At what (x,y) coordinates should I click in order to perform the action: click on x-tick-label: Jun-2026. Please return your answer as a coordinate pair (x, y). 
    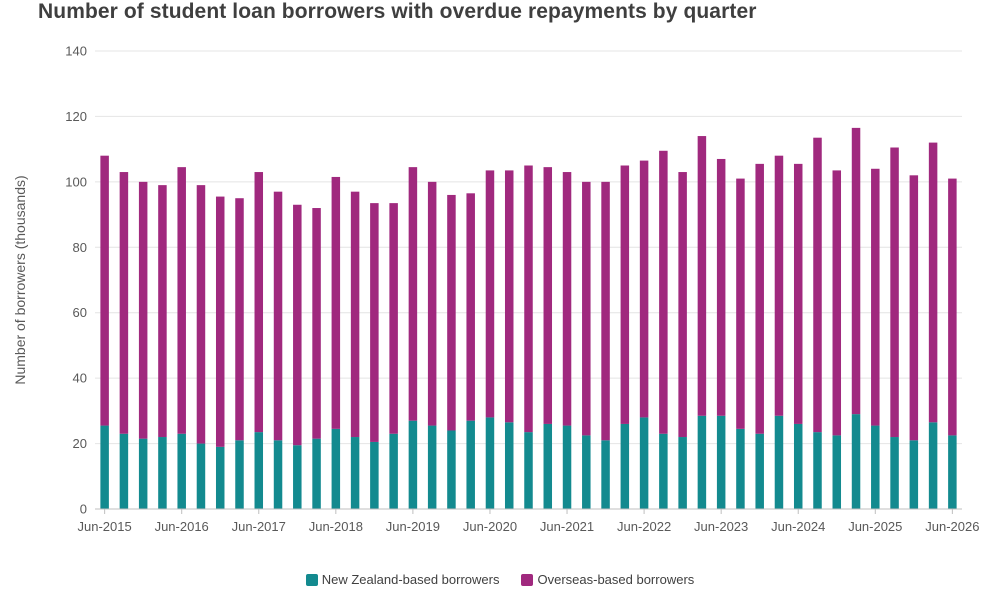
    Looking at the image, I should click on (952, 526).